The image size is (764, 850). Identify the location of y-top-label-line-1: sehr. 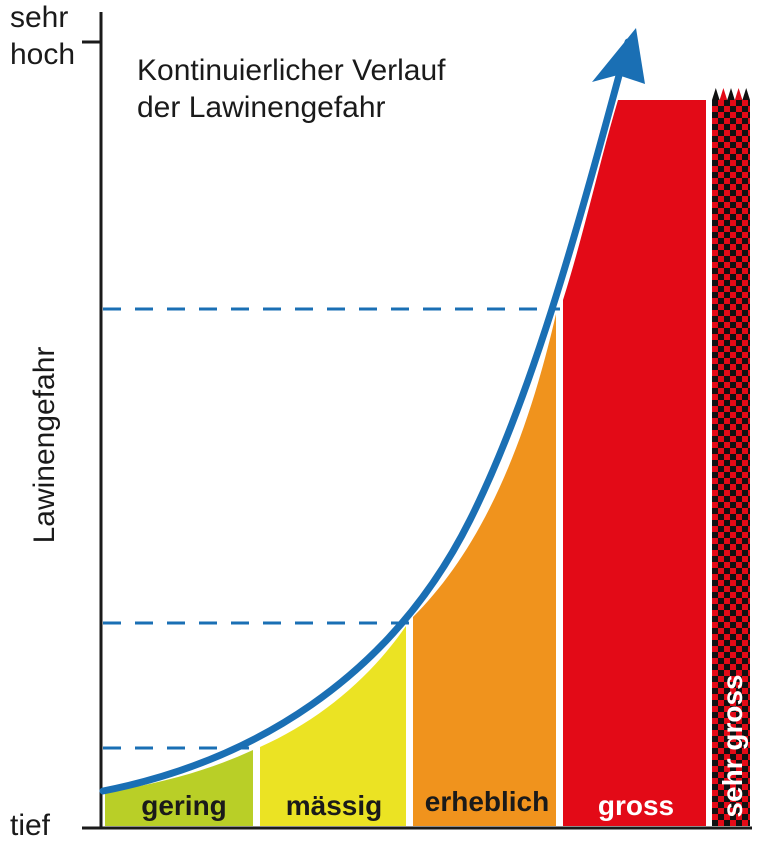
(39, 17).